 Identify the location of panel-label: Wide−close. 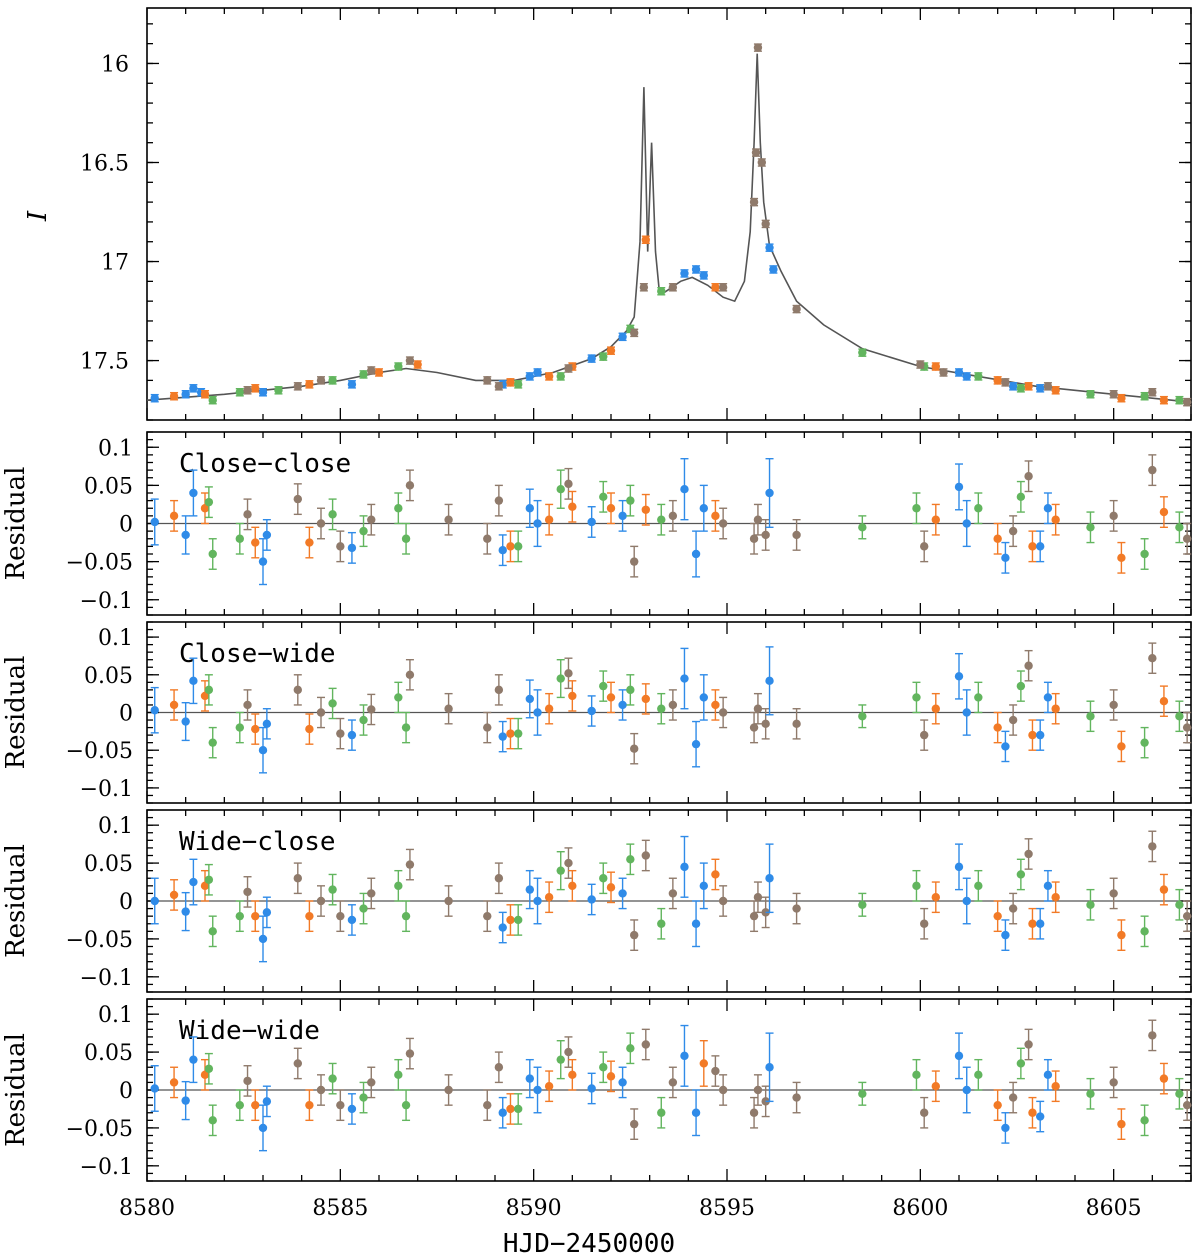
(257, 842).